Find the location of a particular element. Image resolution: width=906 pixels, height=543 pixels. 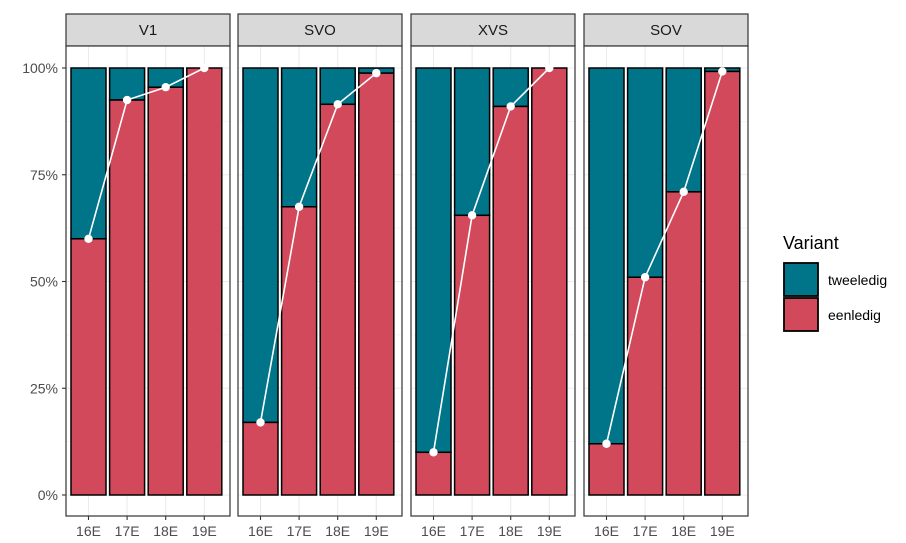

y-tick-label: 100% is located at coordinates (40, 68).